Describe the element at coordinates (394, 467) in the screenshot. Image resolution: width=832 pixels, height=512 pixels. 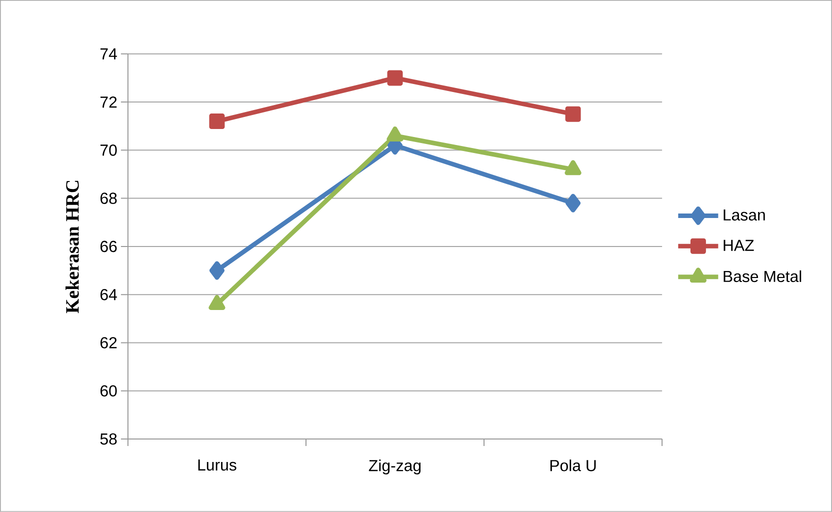
I see `x-tick-label: Zig-zag` at that location.